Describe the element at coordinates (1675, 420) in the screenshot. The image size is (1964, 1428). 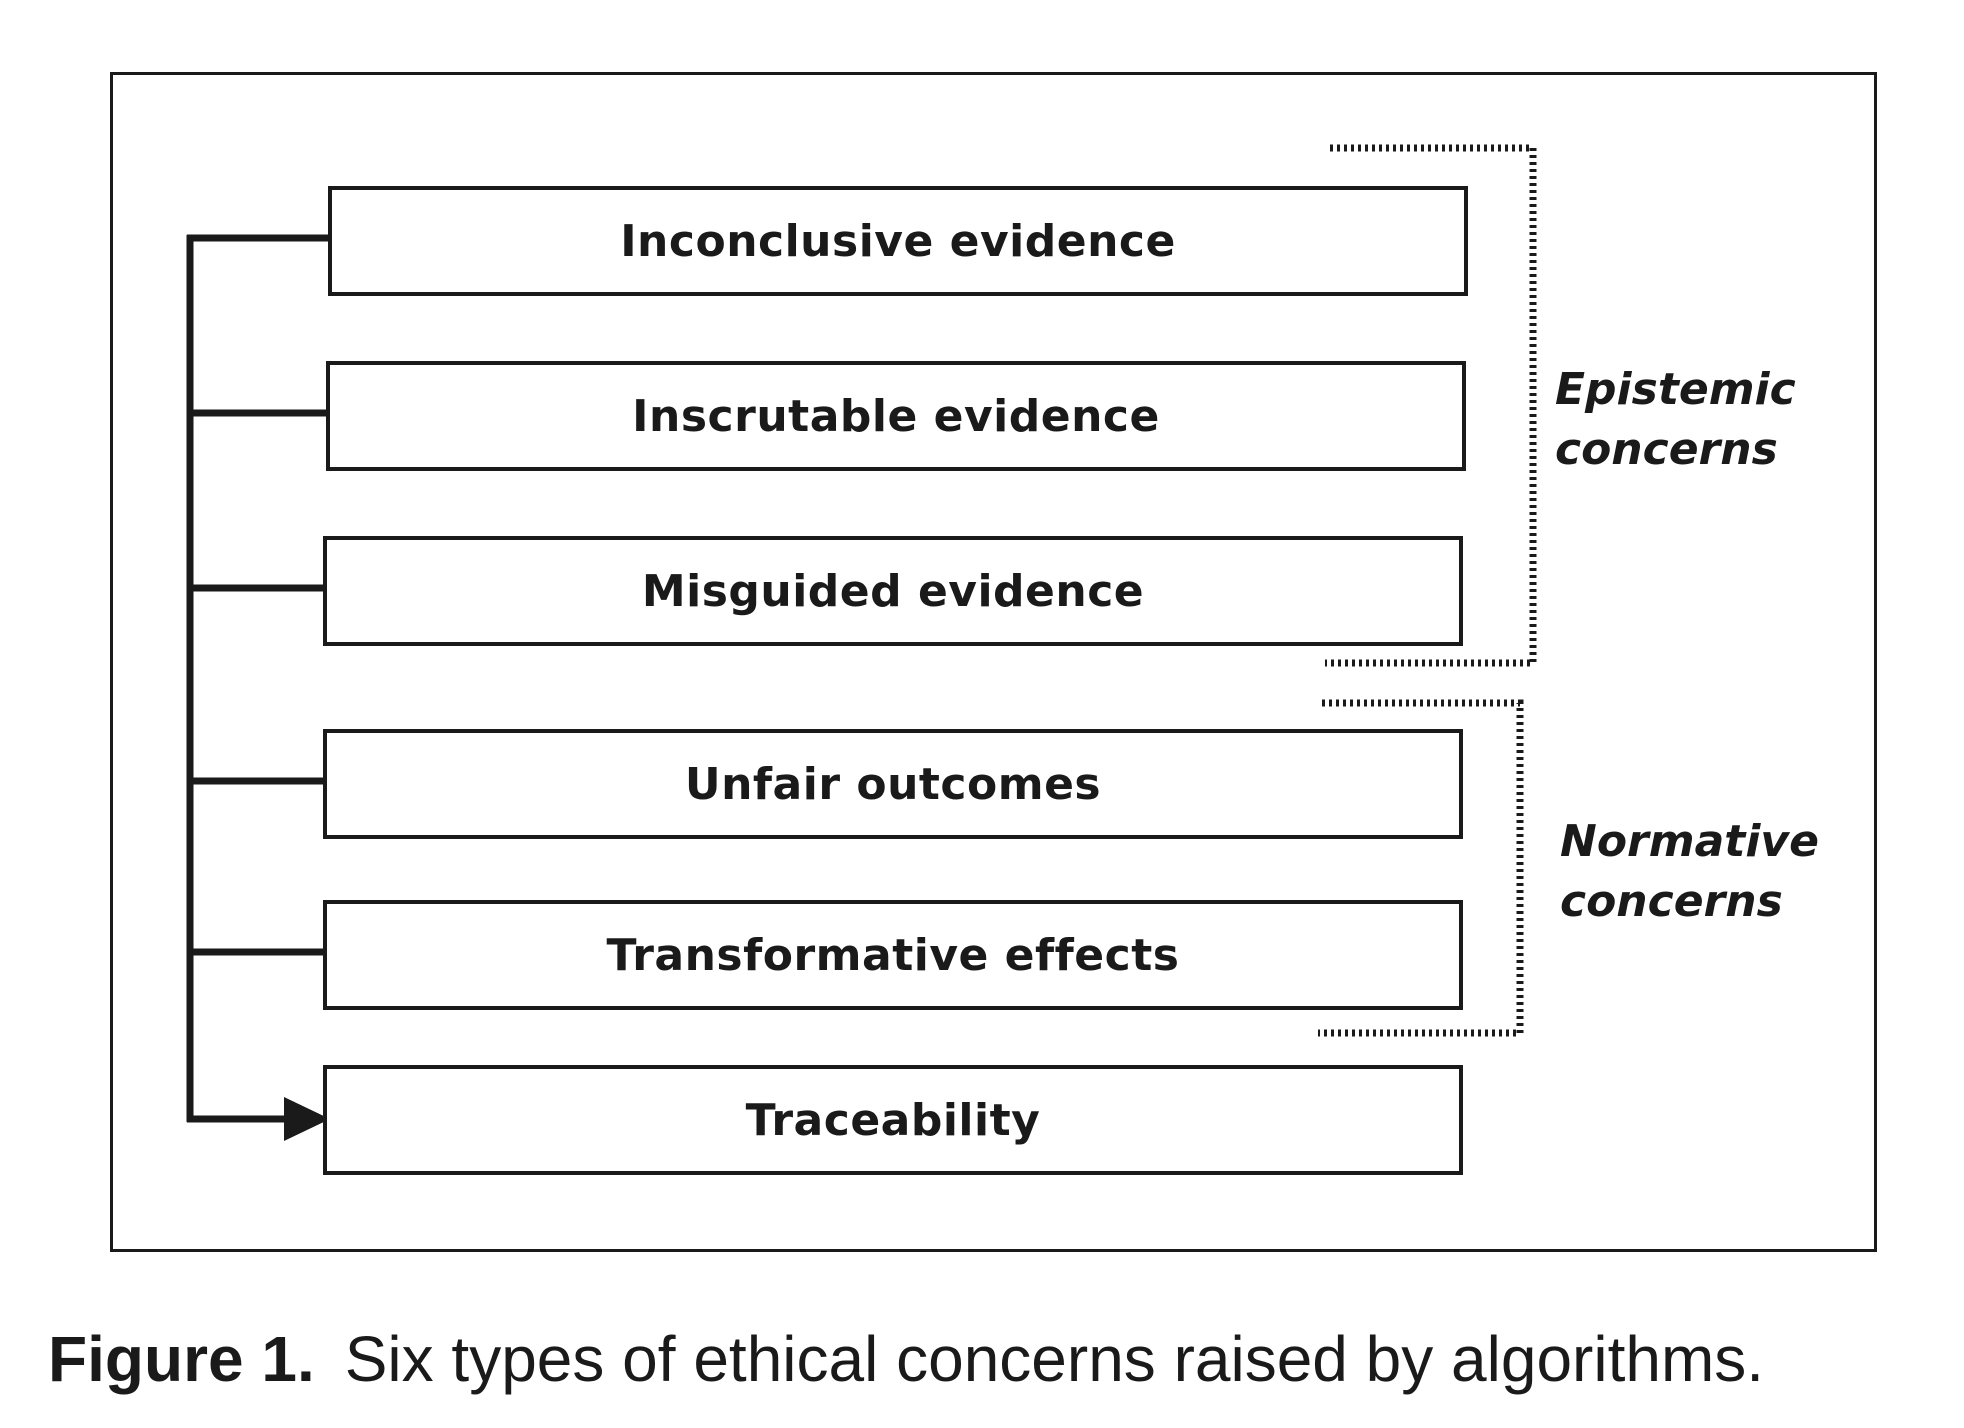
I see `epistemic-concerns-label: Epistemic concerns` at that location.